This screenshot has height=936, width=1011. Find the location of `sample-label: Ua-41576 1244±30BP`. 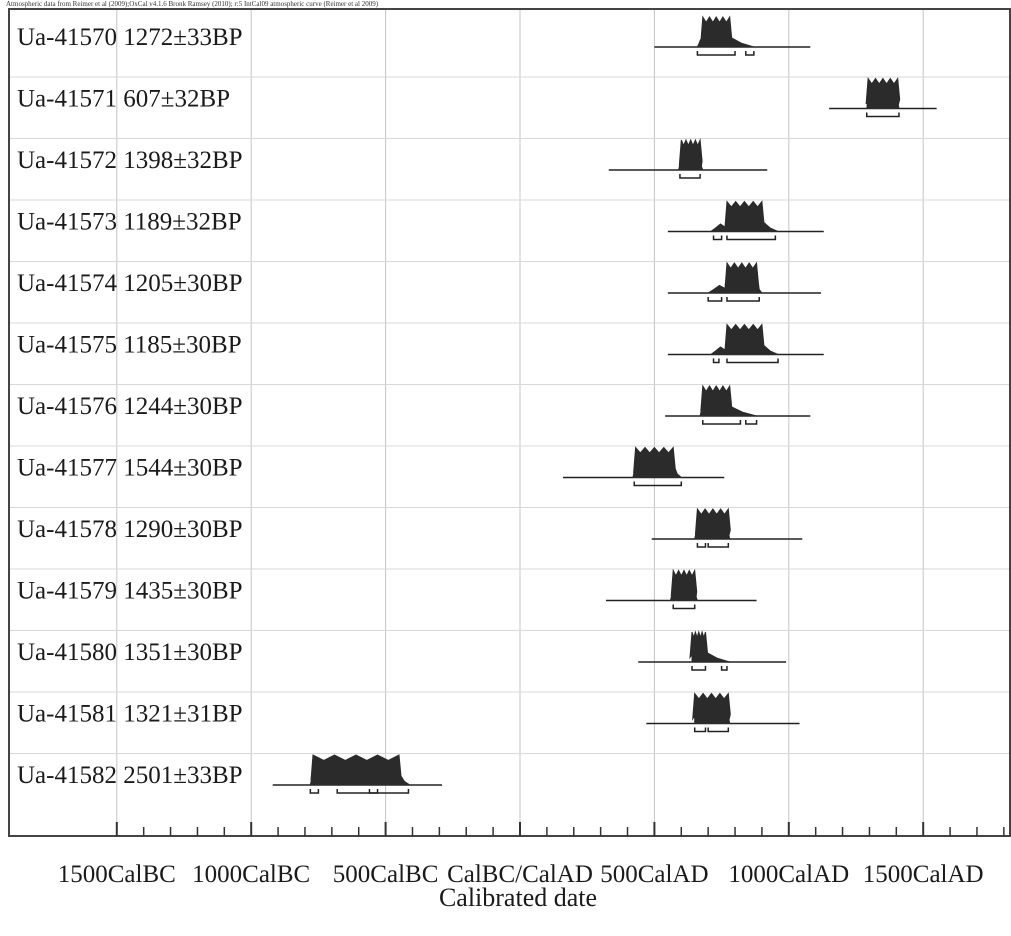

sample-label: Ua-41576 1244±30BP is located at coordinates (130, 406).